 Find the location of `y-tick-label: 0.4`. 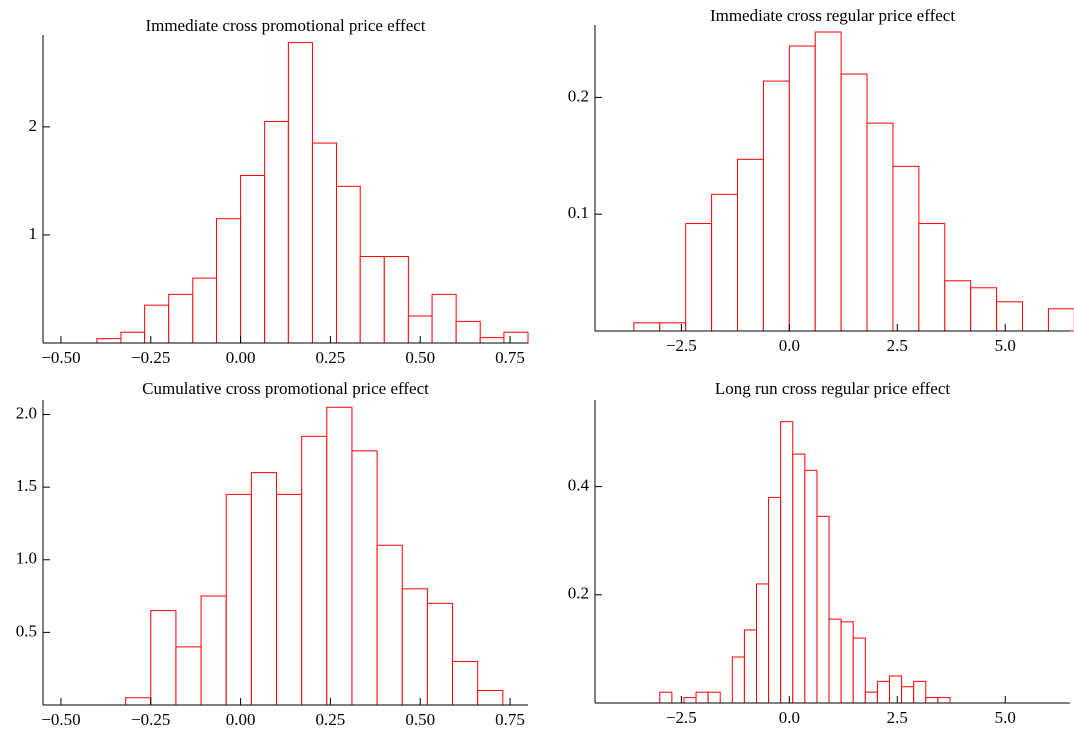

y-tick-label: 0.4 is located at coordinates (579, 484).